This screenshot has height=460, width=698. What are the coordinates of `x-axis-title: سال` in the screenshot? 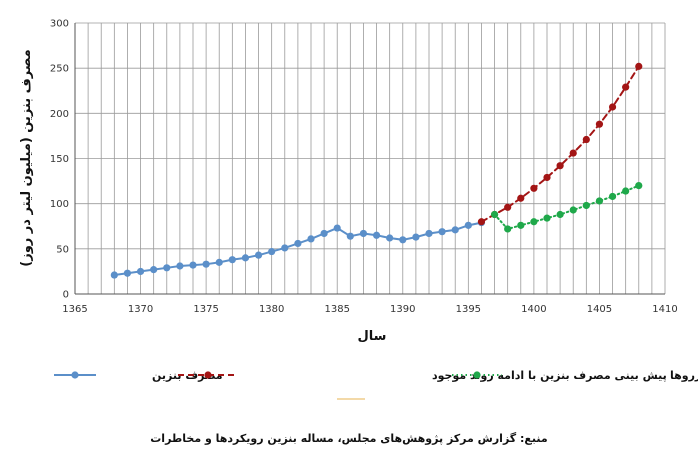 It's located at (372, 336).